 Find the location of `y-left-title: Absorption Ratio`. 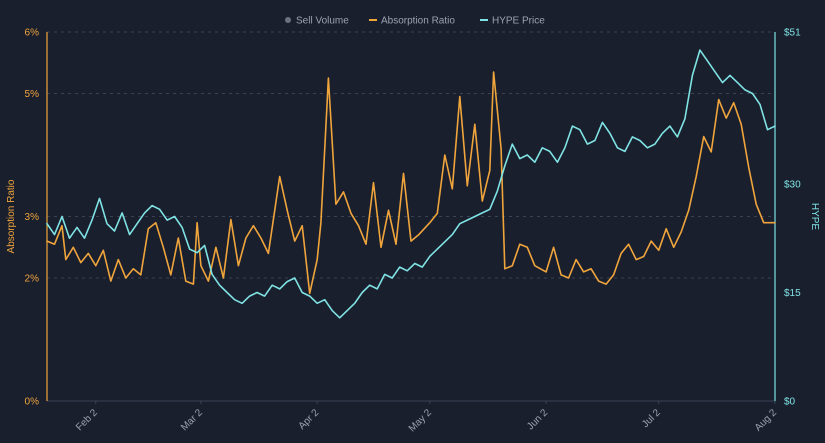

y-left-title: Absorption Ratio is located at coordinates (11, 216).